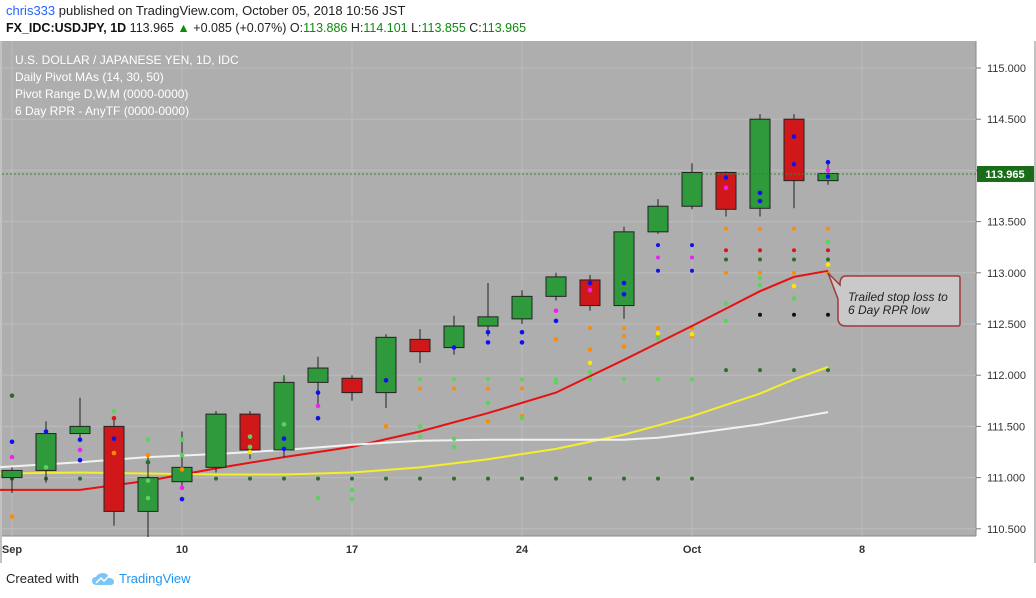  What do you see at coordinates (1006, 530) in the screenshot?
I see `y-tick-label: 110.500` at bounding box center [1006, 530].